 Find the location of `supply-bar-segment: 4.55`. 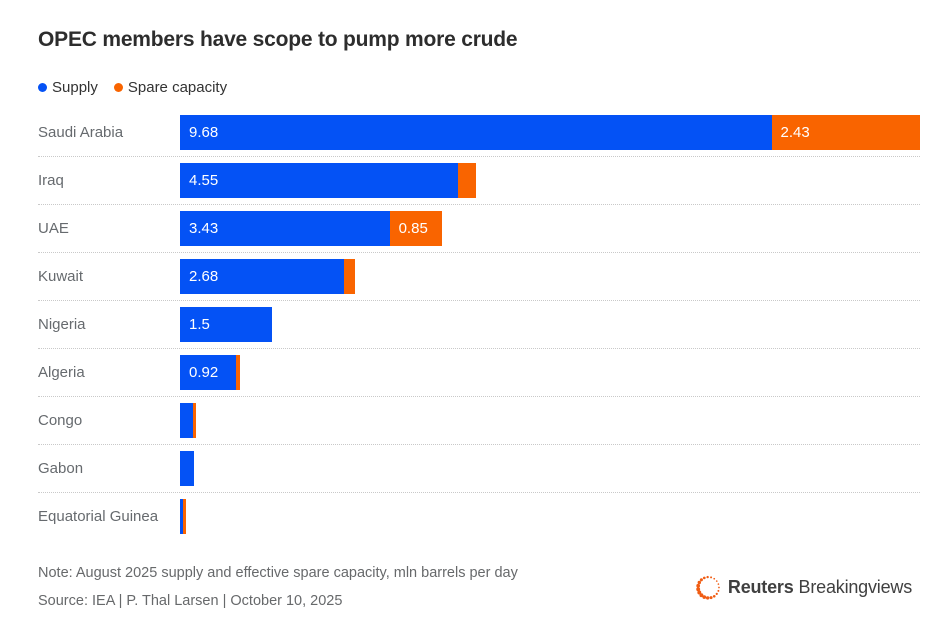

supply-bar-segment: 4.55 is located at coordinates (319, 180).